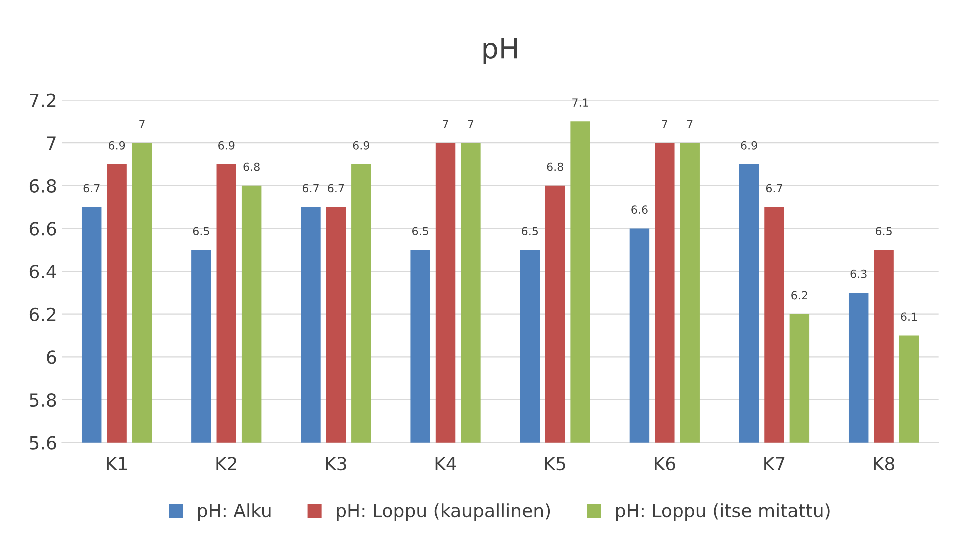 The width and height of the screenshot is (958, 557). Describe the element at coordinates (43, 315) in the screenshot. I see `y-tick-label: 6.2` at that location.